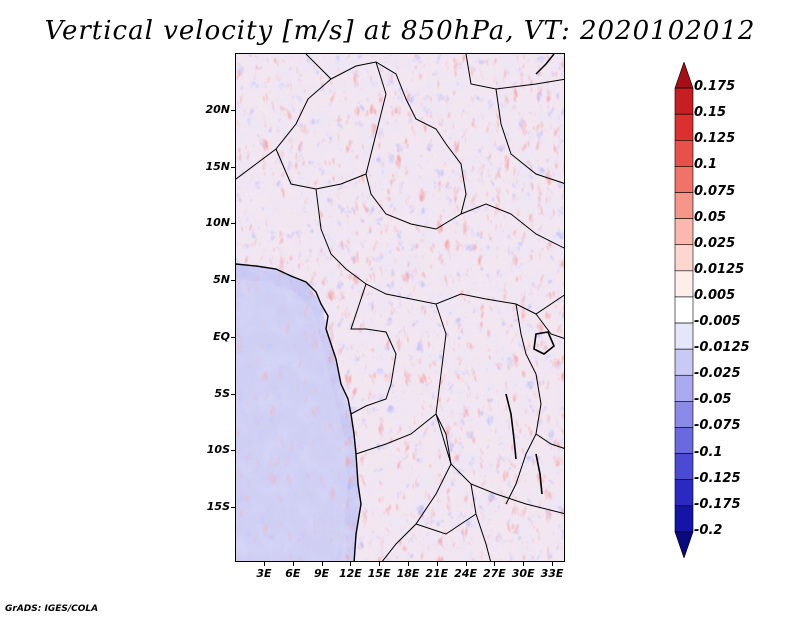 The height and width of the screenshot is (618, 800). I want to click on colorbar, so click(684, 310).